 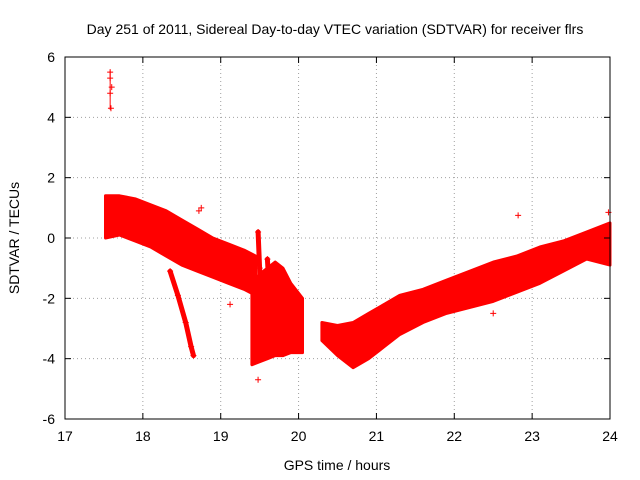 I want to click on x-tick-label: 21, so click(x=377, y=436).